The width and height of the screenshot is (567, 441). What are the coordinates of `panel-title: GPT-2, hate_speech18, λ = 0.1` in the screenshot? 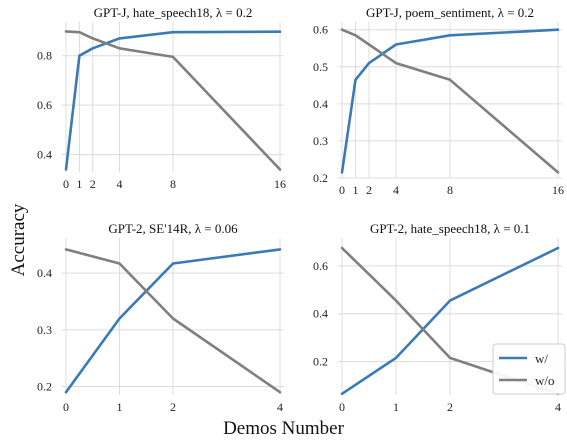 It's located at (450, 228).